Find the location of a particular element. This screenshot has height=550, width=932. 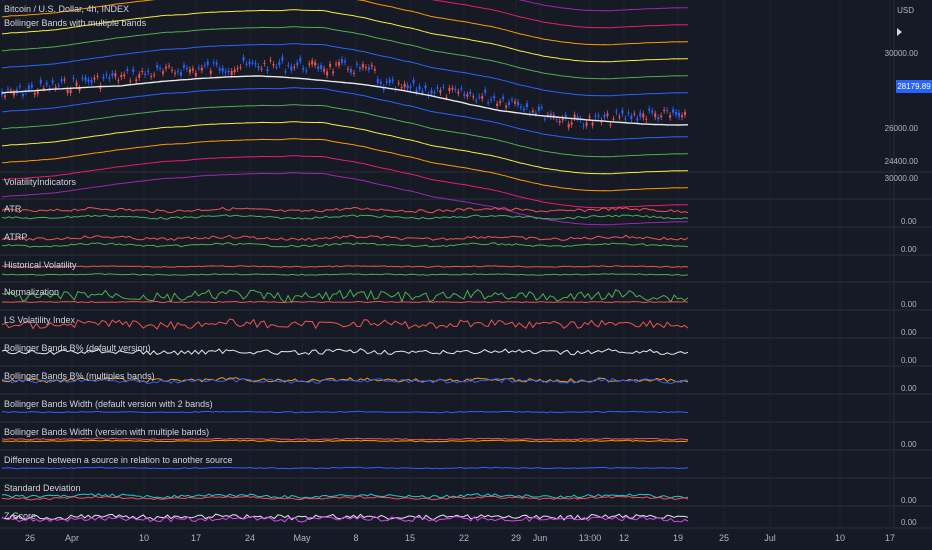

atrp-signal-line is located at coordinates (345, 245).